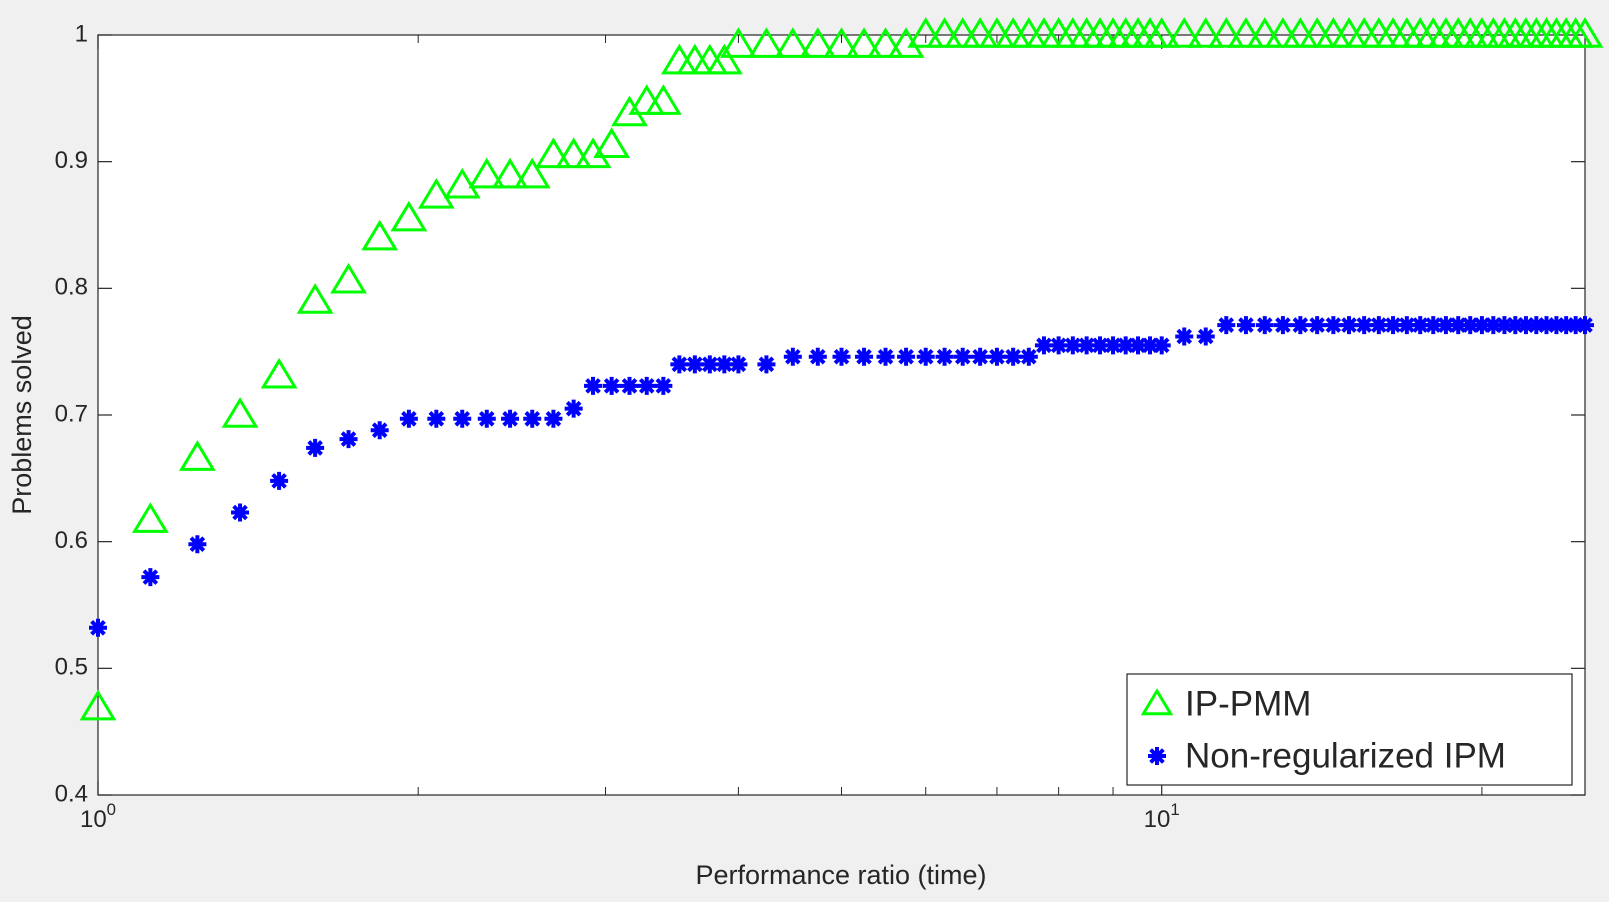 Image resolution: width=1609 pixels, height=902 pixels. Describe the element at coordinates (71, 540) in the screenshot. I see `y-tick-label: 0.6` at that location.